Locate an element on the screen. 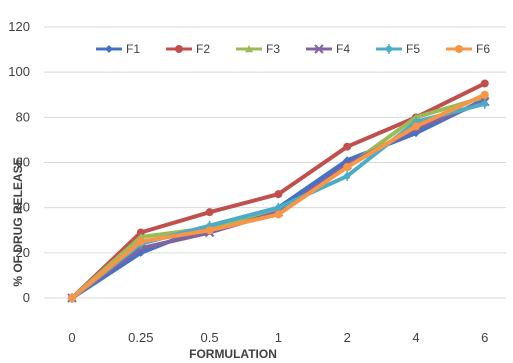  legend-marker-f6 is located at coordinates (459, 49).